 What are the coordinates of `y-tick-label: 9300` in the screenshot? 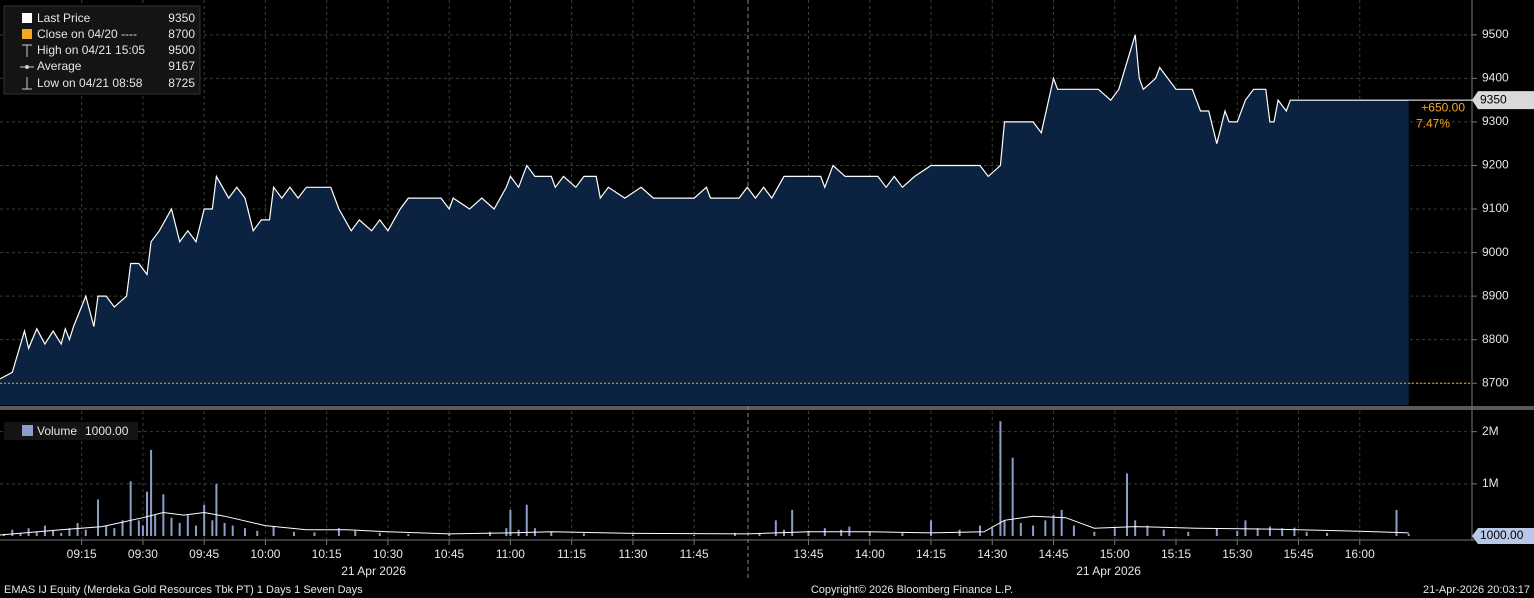 It's located at (1495, 121).